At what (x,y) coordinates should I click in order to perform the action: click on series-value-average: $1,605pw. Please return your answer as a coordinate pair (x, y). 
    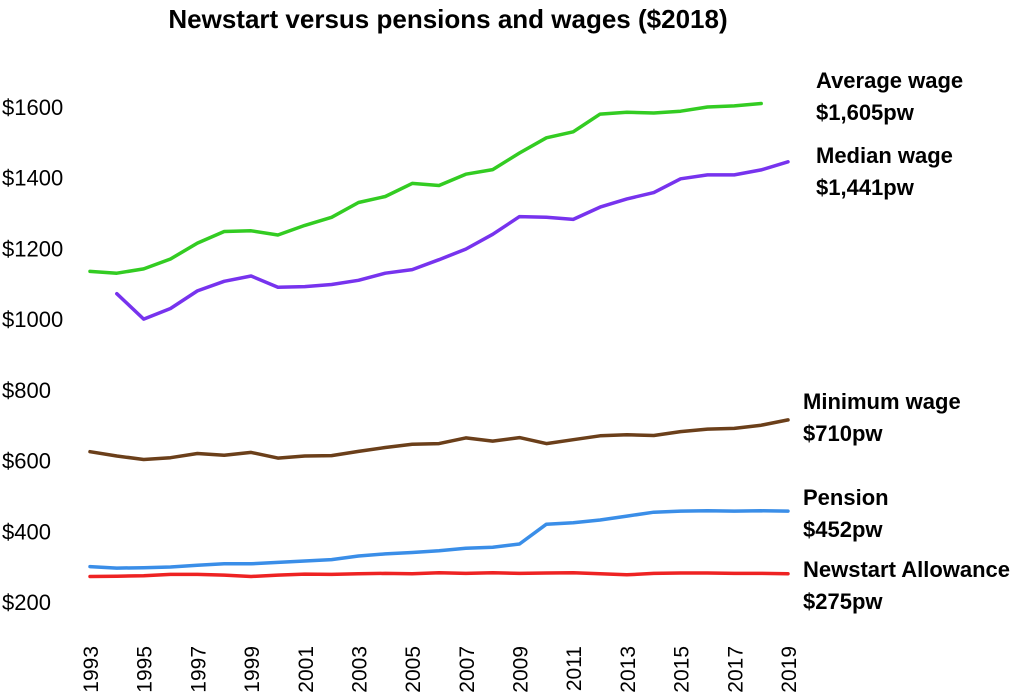
    Looking at the image, I should click on (865, 112).